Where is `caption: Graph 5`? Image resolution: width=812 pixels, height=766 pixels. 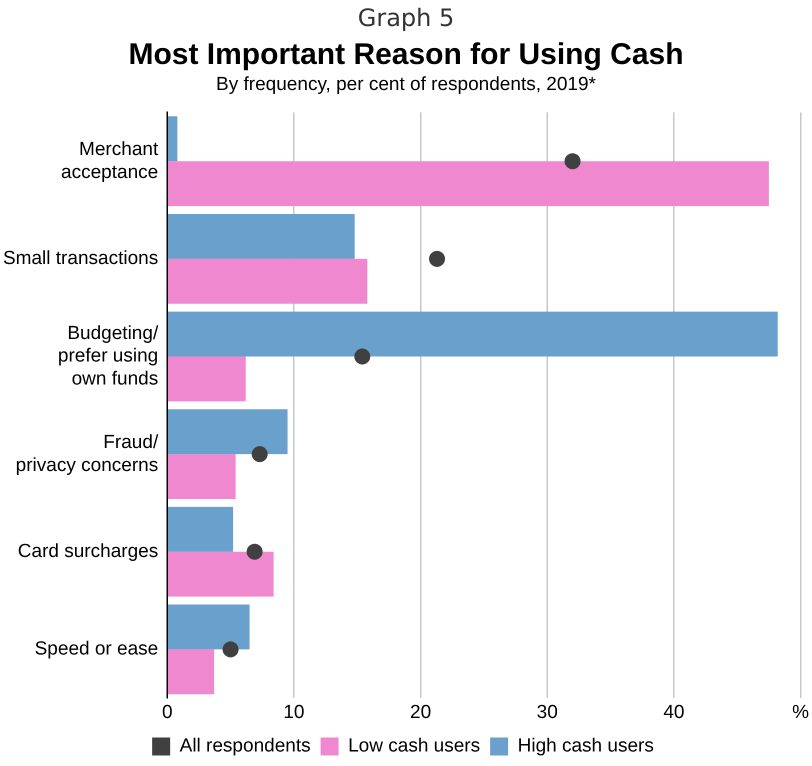
caption: Graph 5 is located at coordinates (406, 18).